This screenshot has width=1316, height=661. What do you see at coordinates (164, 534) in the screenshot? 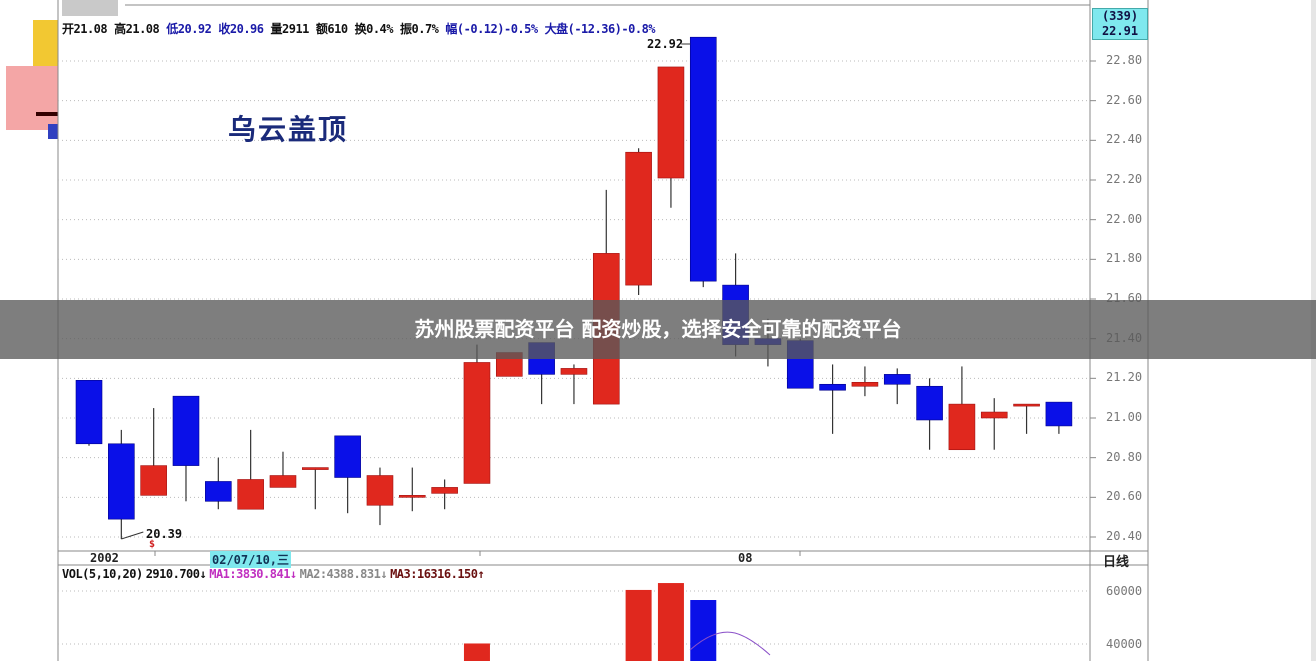
I see `low-label: 20.39` at bounding box center [164, 534].